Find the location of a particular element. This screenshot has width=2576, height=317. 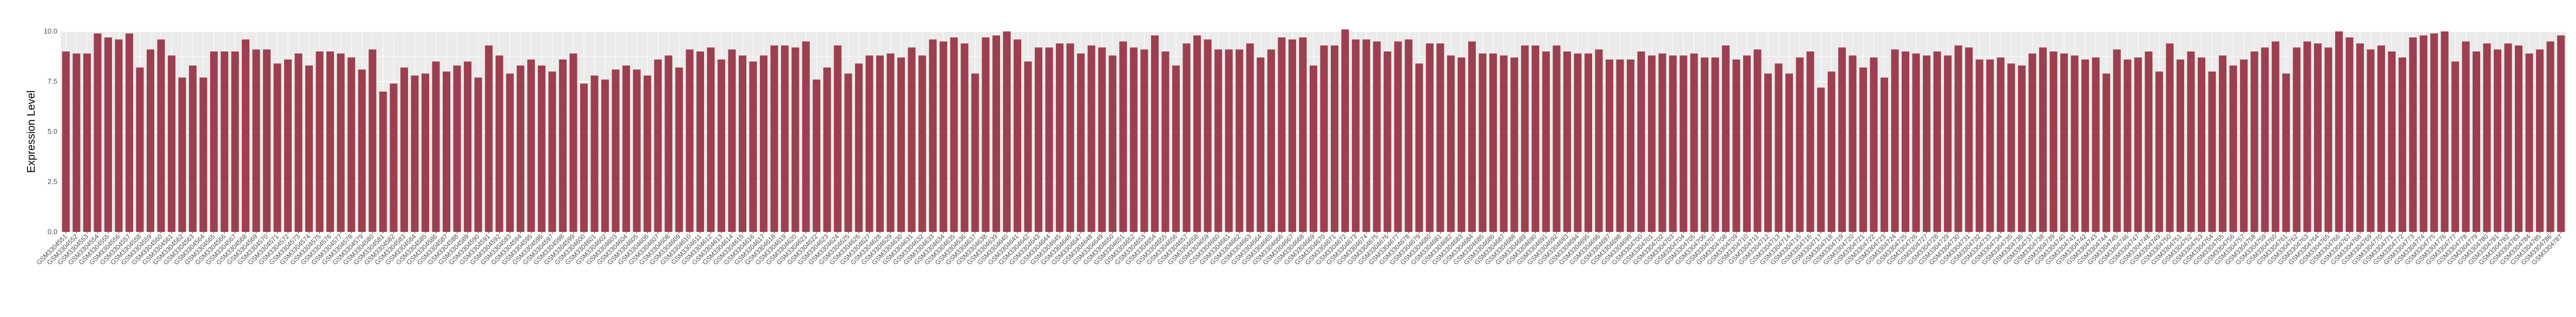

y-tick-label: 2.5 is located at coordinates (52, 182).